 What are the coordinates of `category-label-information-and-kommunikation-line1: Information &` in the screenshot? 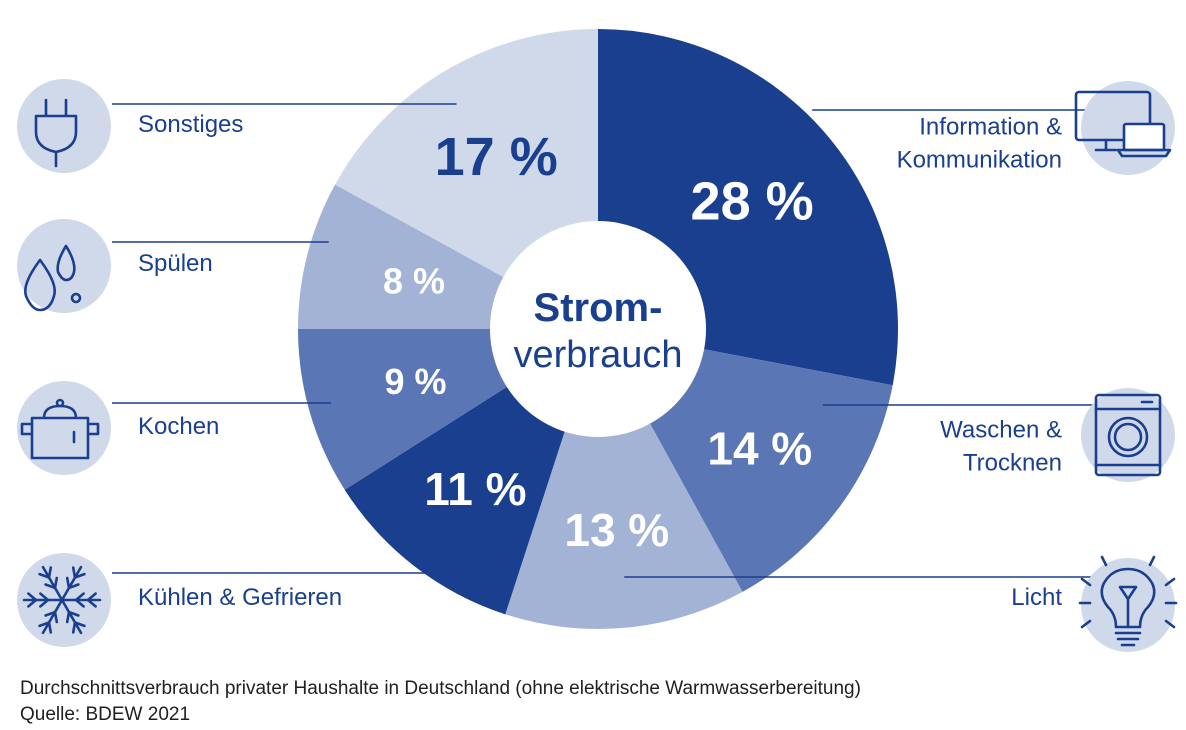 It's located at (990, 127).